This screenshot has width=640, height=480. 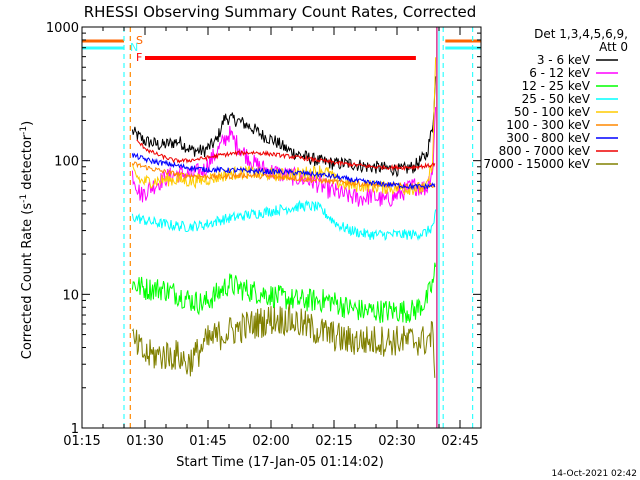 I want to click on x-tick-label-5: 02:30, so click(x=396, y=441).